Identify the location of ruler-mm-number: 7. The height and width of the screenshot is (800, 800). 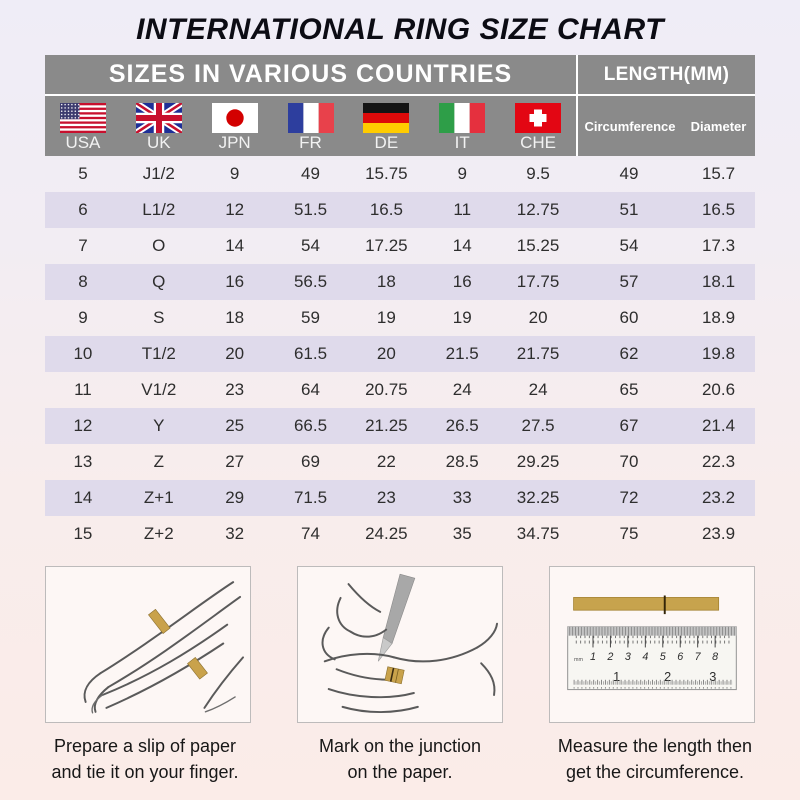
(698, 657).